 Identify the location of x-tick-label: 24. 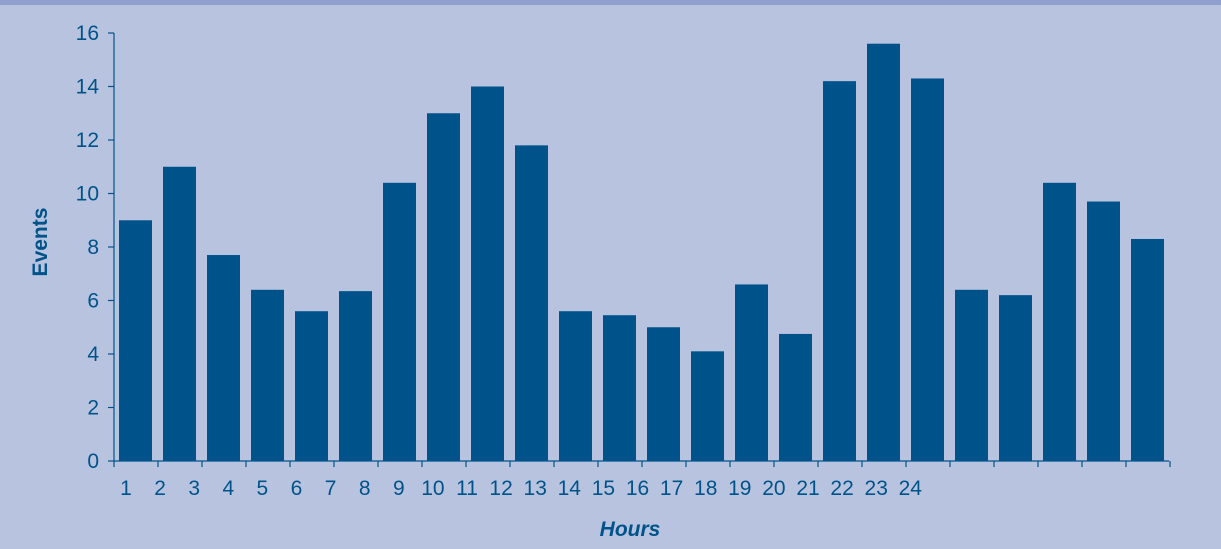
(911, 488).